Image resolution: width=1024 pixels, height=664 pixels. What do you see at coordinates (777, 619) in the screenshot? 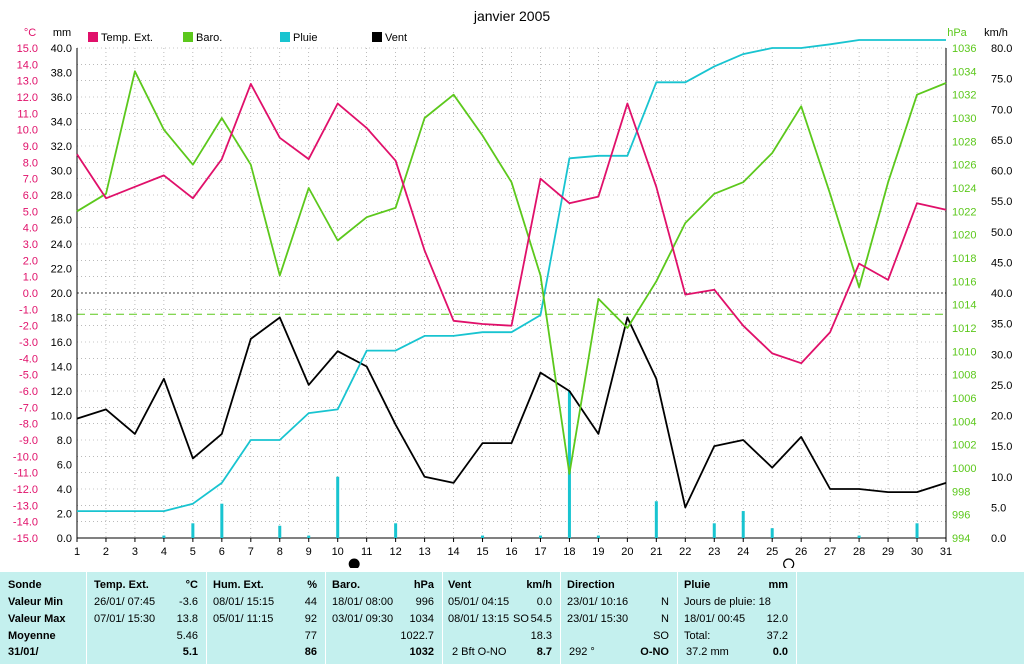
I see `rain-max-value: 12.0` at bounding box center [777, 619].